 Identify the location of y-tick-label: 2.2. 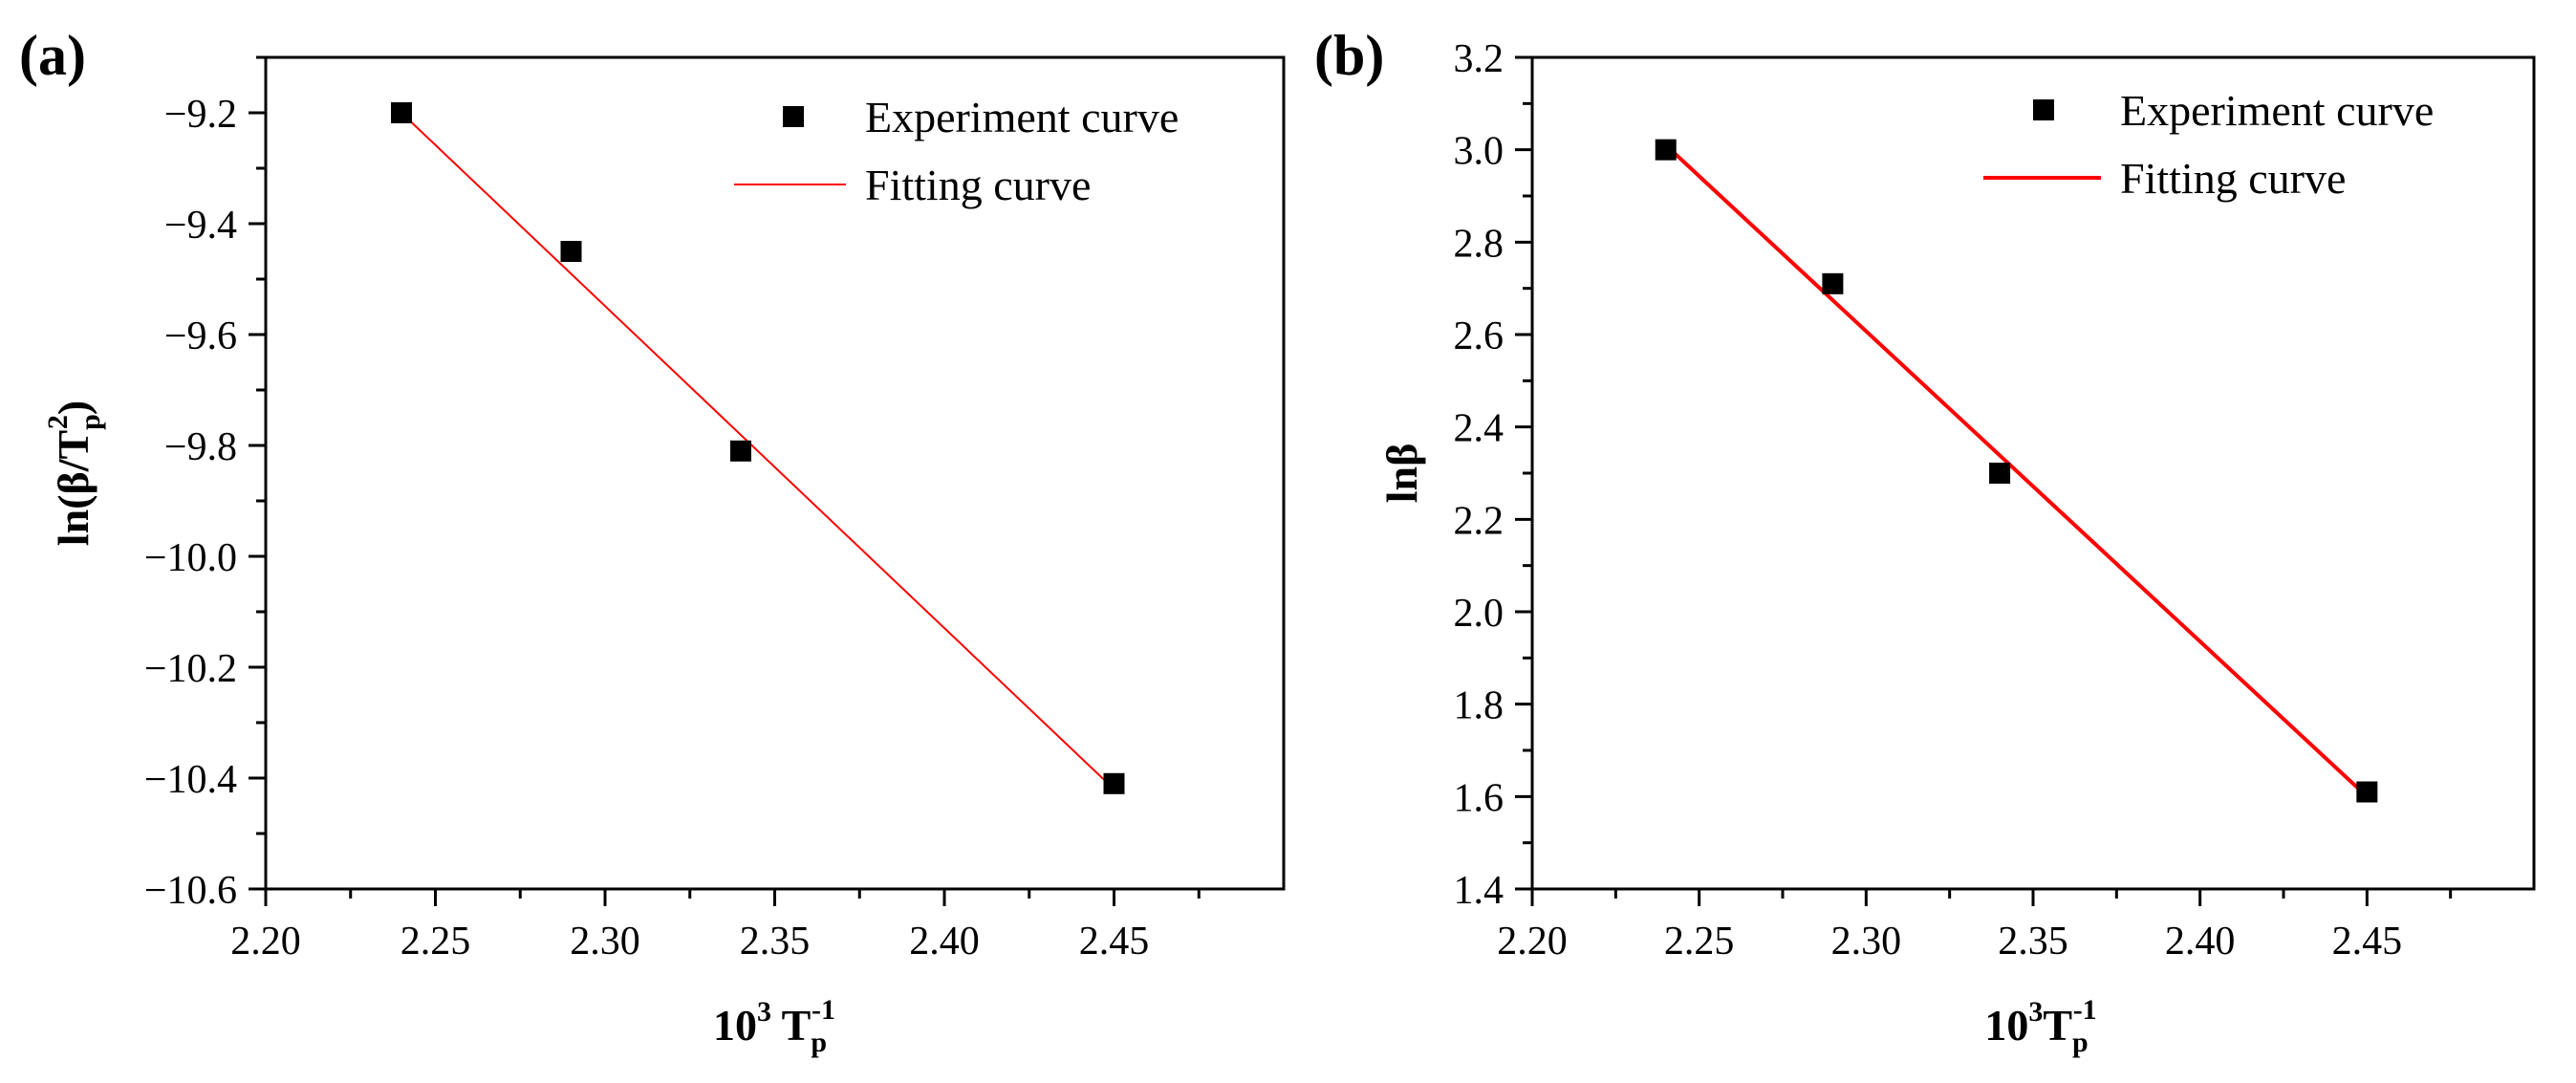
(1479, 521).